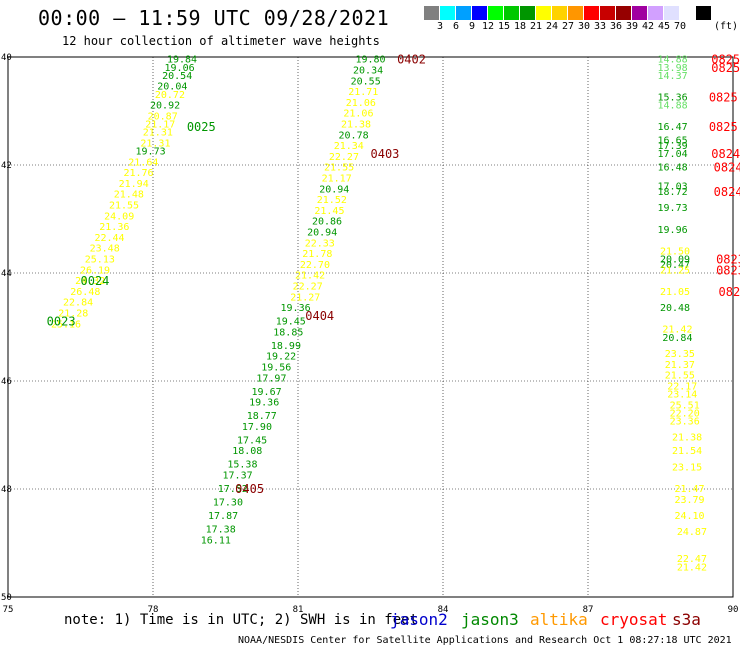 This screenshot has height=650, width=740. Describe the element at coordinates (317, 254) in the screenshot. I see `wave-height-value: 21.78` at that location.